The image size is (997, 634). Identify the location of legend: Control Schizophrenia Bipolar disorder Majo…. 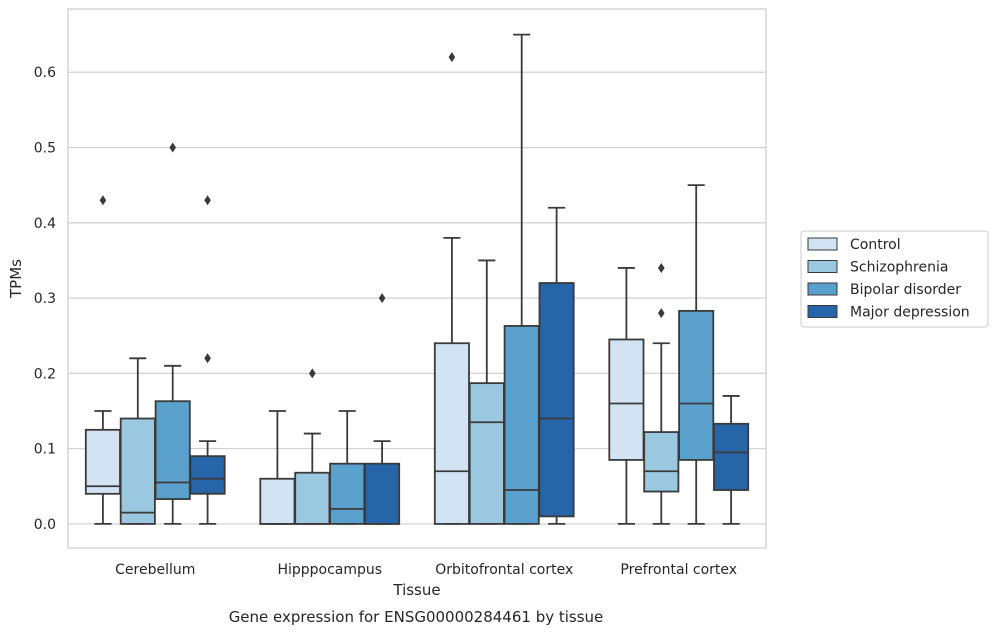
(894, 279).